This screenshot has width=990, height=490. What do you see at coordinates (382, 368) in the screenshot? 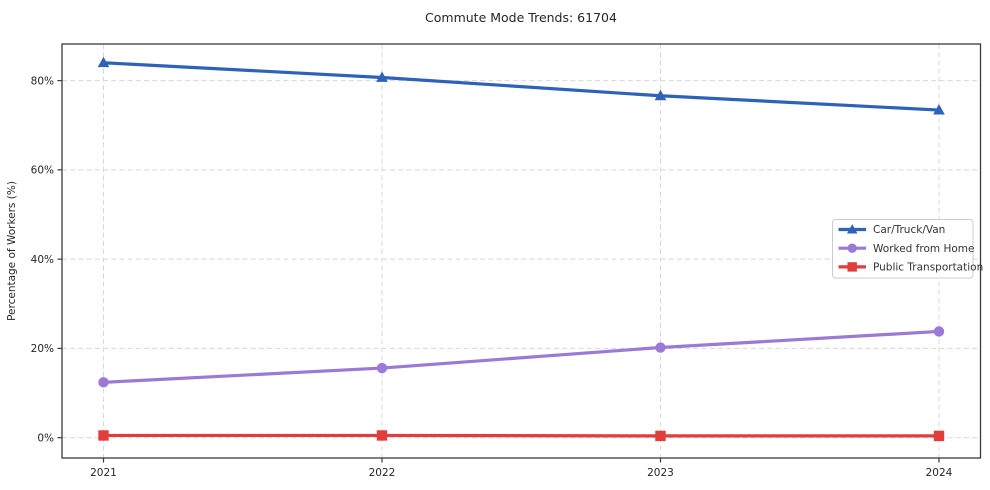
I see `marker-worked-from-home-2022` at bounding box center [382, 368].